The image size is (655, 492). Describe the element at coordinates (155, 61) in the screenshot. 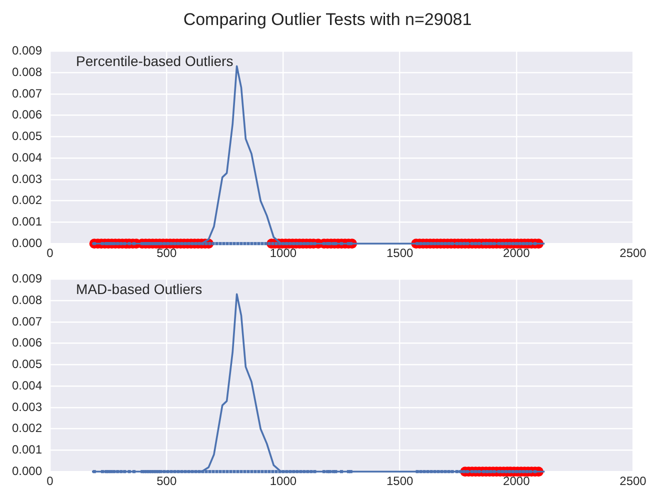

I see `annotation: Percentile-based Outliers` at that location.